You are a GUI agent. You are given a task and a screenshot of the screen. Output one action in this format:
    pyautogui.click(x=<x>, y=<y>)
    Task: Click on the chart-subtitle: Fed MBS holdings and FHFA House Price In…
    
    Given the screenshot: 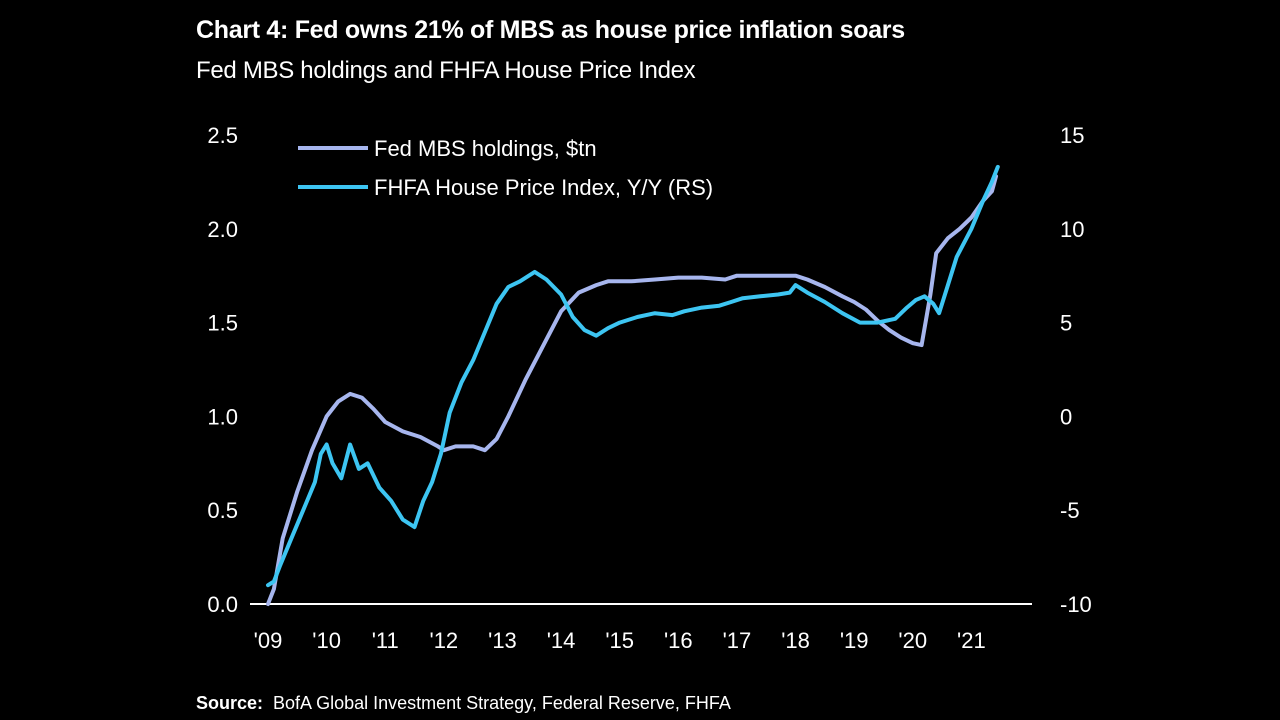 What is the action you would take?
    pyautogui.click(x=446, y=70)
    